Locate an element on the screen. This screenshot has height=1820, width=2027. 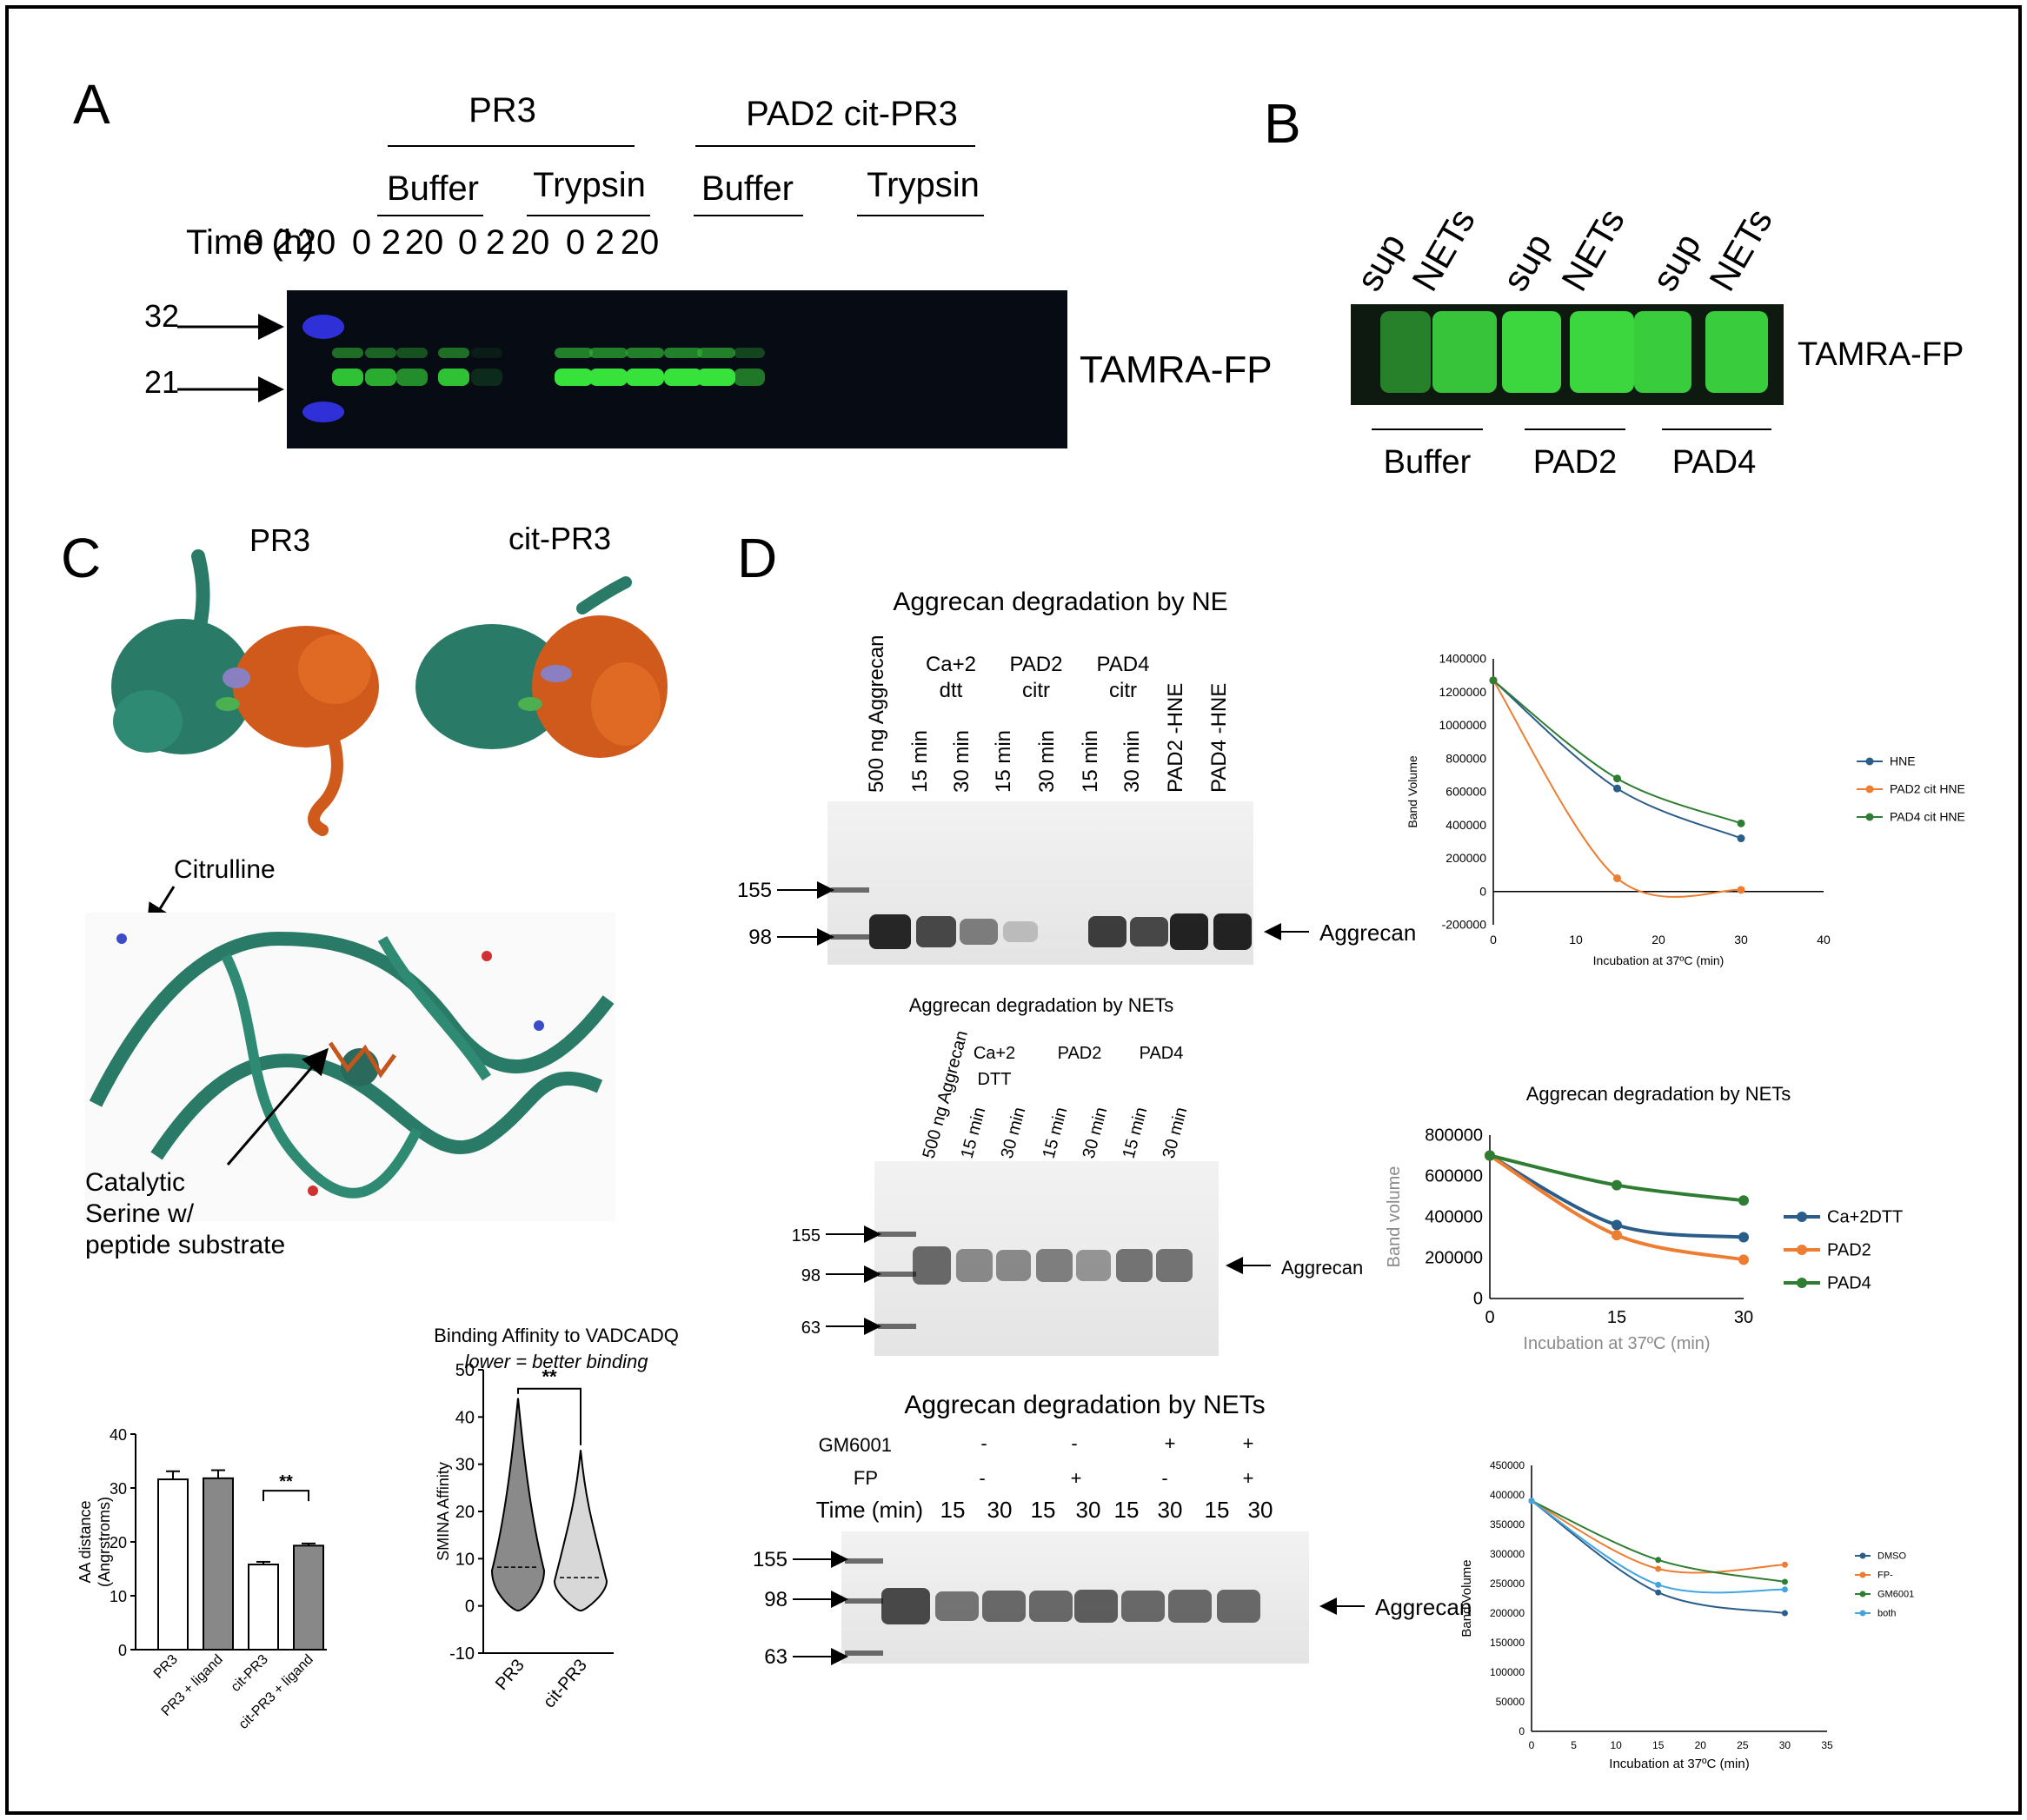
time-tick-7: 2 is located at coordinates (496, 242).